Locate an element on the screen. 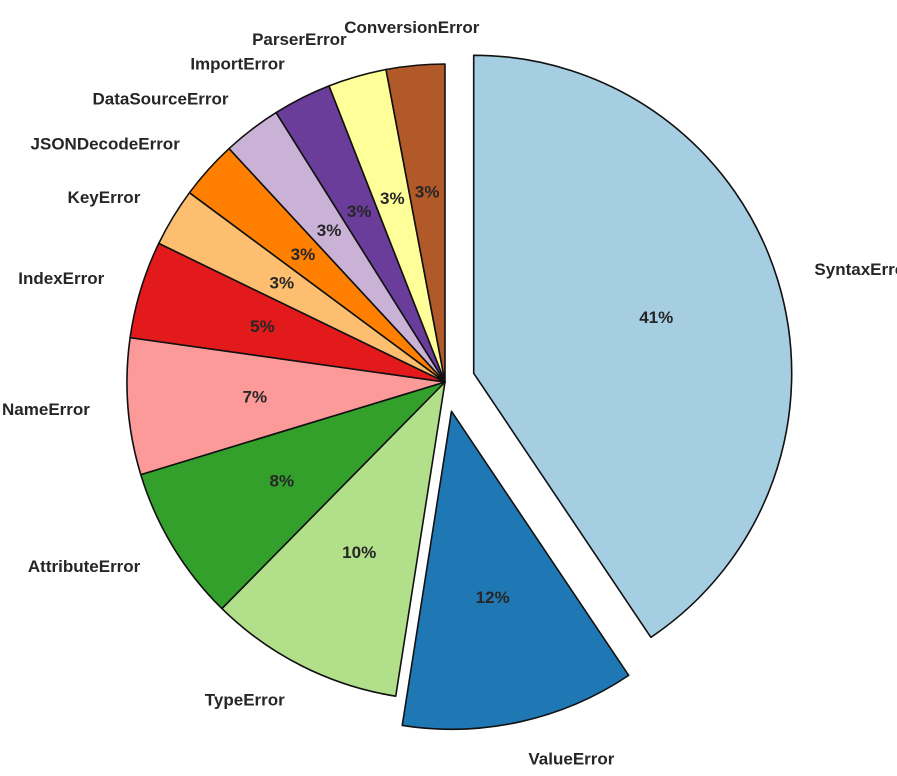 The image size is (897, 776). category-label-value-error: ValueError is located at coordinates (571, 759).